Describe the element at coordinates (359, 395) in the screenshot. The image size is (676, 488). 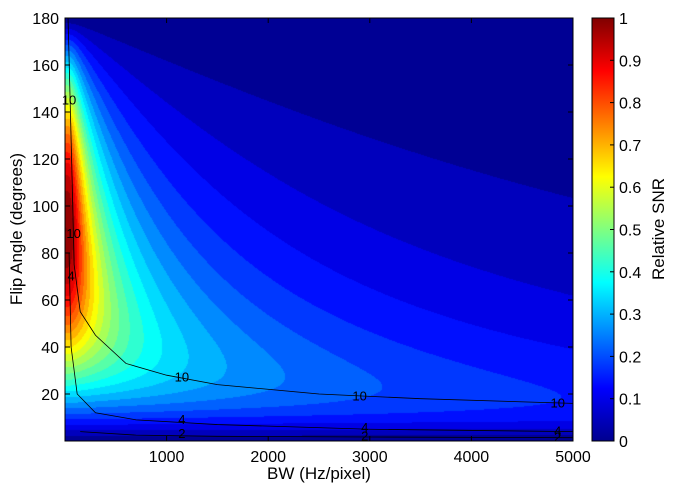
I see `contour-label-0-3: 10` at that location.